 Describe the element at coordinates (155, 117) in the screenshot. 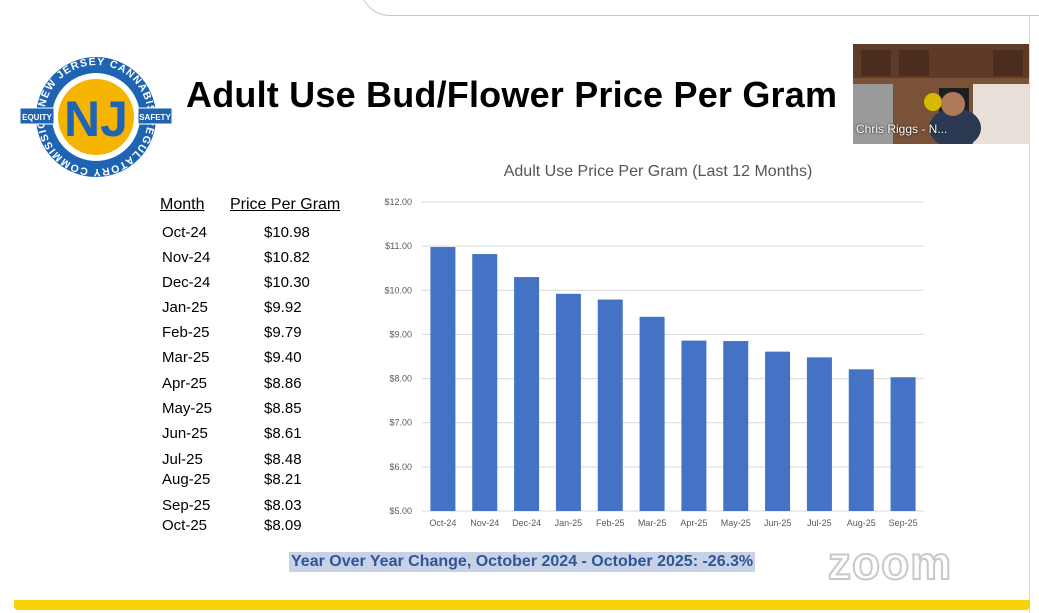

I see `logo-badge-safety: SAFETY` at that location.